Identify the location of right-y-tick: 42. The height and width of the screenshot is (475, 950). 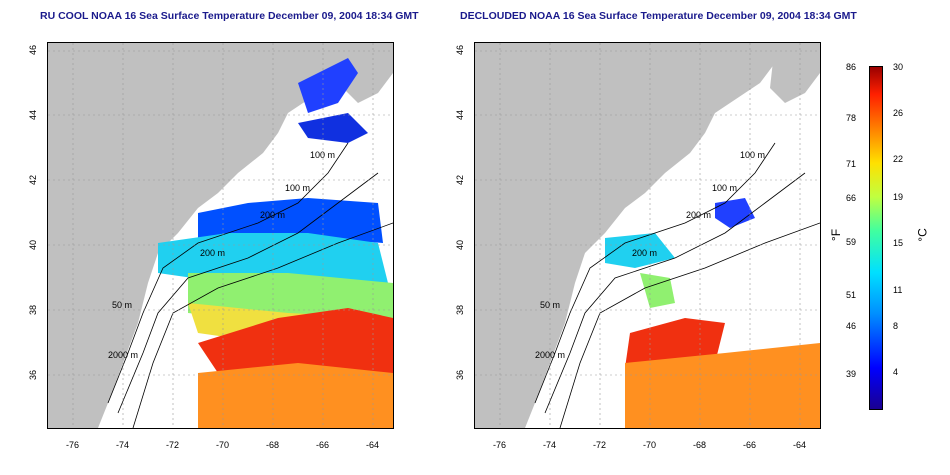
(460, 180).